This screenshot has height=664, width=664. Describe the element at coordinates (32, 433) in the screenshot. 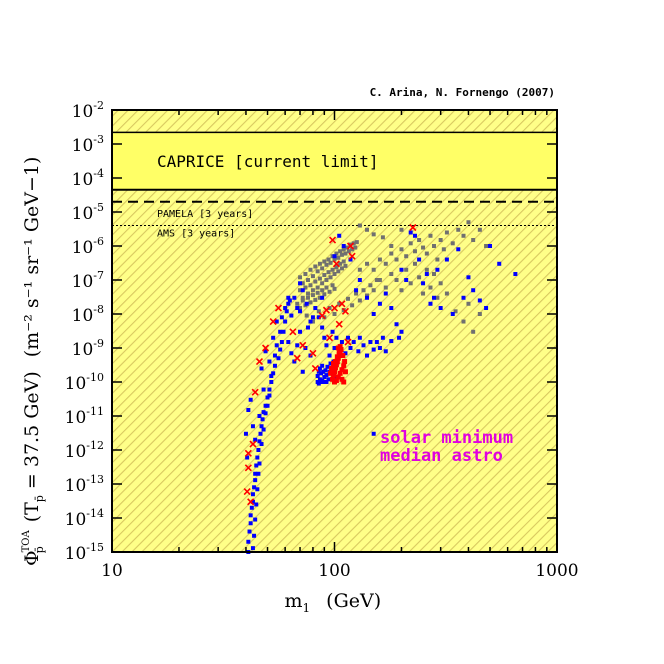

I see `y-axis-title-cond-rest: = 37.5 GeV)` at that location.